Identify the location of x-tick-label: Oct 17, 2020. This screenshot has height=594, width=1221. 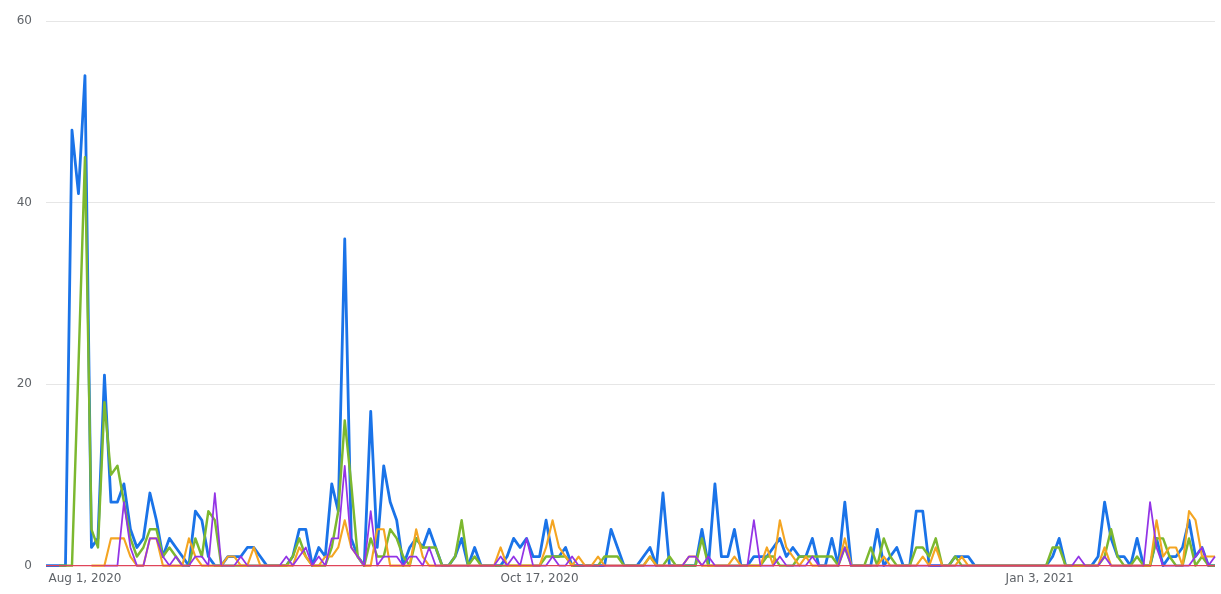
(539, 577).